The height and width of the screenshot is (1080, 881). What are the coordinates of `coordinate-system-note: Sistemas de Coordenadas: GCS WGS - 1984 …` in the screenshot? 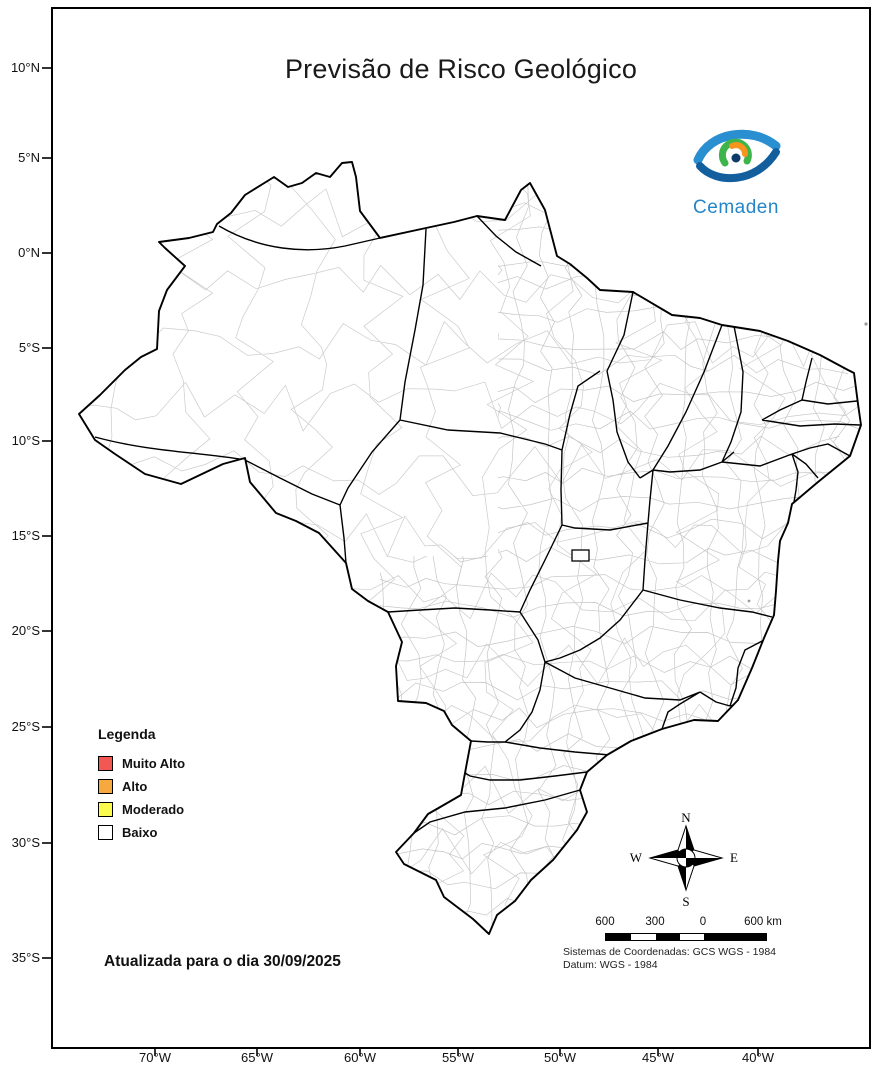 It's located at (669, 958).